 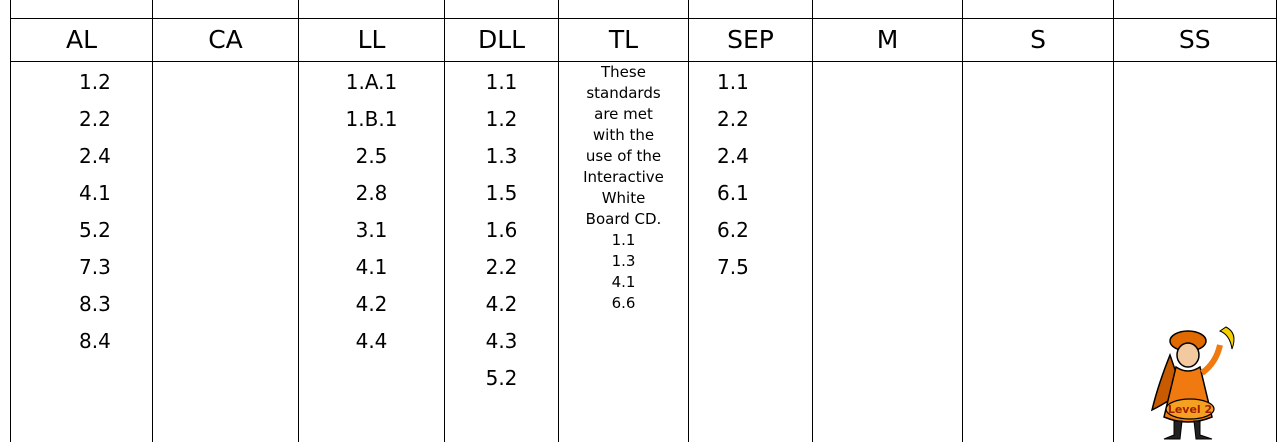 What do you see at coordinates (750, 40) in the screenshot?
I see `column-header: SEP` at bounding box center [750, 40].